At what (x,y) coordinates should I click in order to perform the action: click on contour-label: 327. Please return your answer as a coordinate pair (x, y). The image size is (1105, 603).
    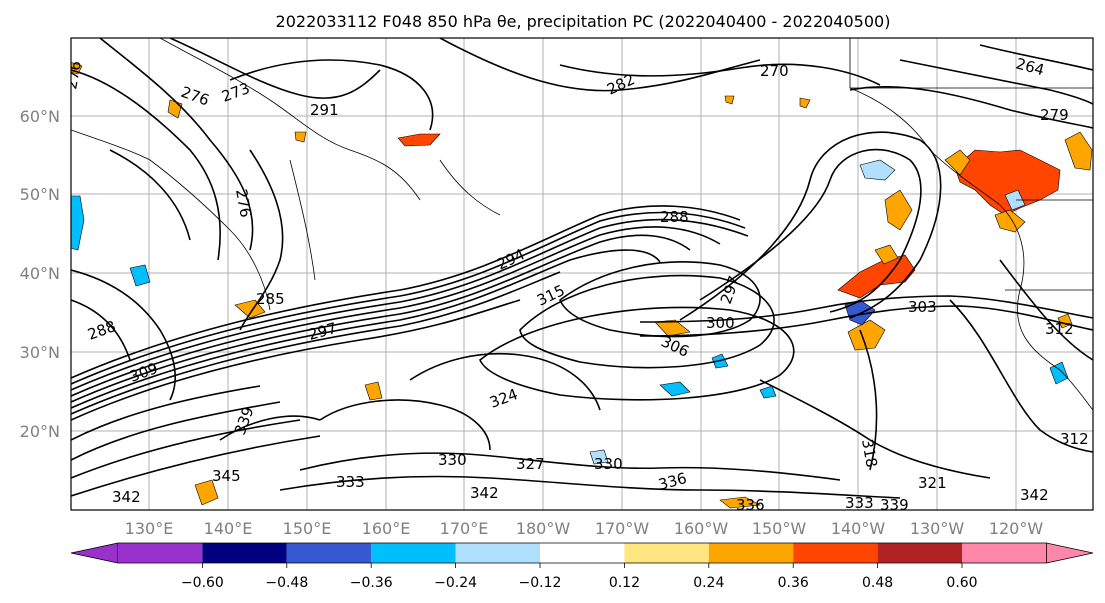
    Looking at the image, I should click on (530, 464).